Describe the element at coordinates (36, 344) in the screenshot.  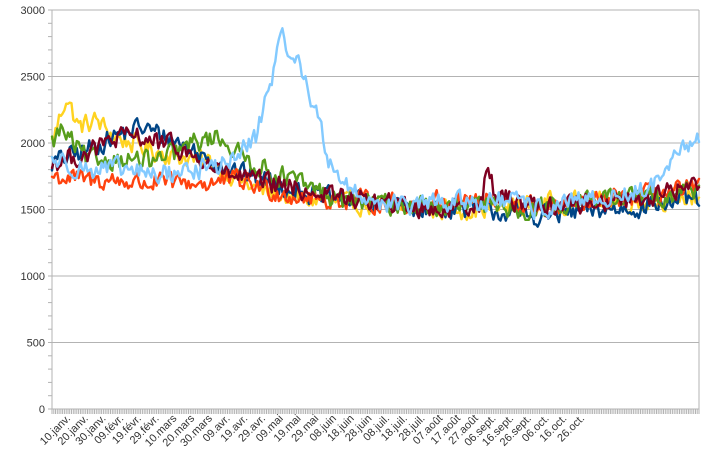
I see `y-tick-label: 500` at that location.